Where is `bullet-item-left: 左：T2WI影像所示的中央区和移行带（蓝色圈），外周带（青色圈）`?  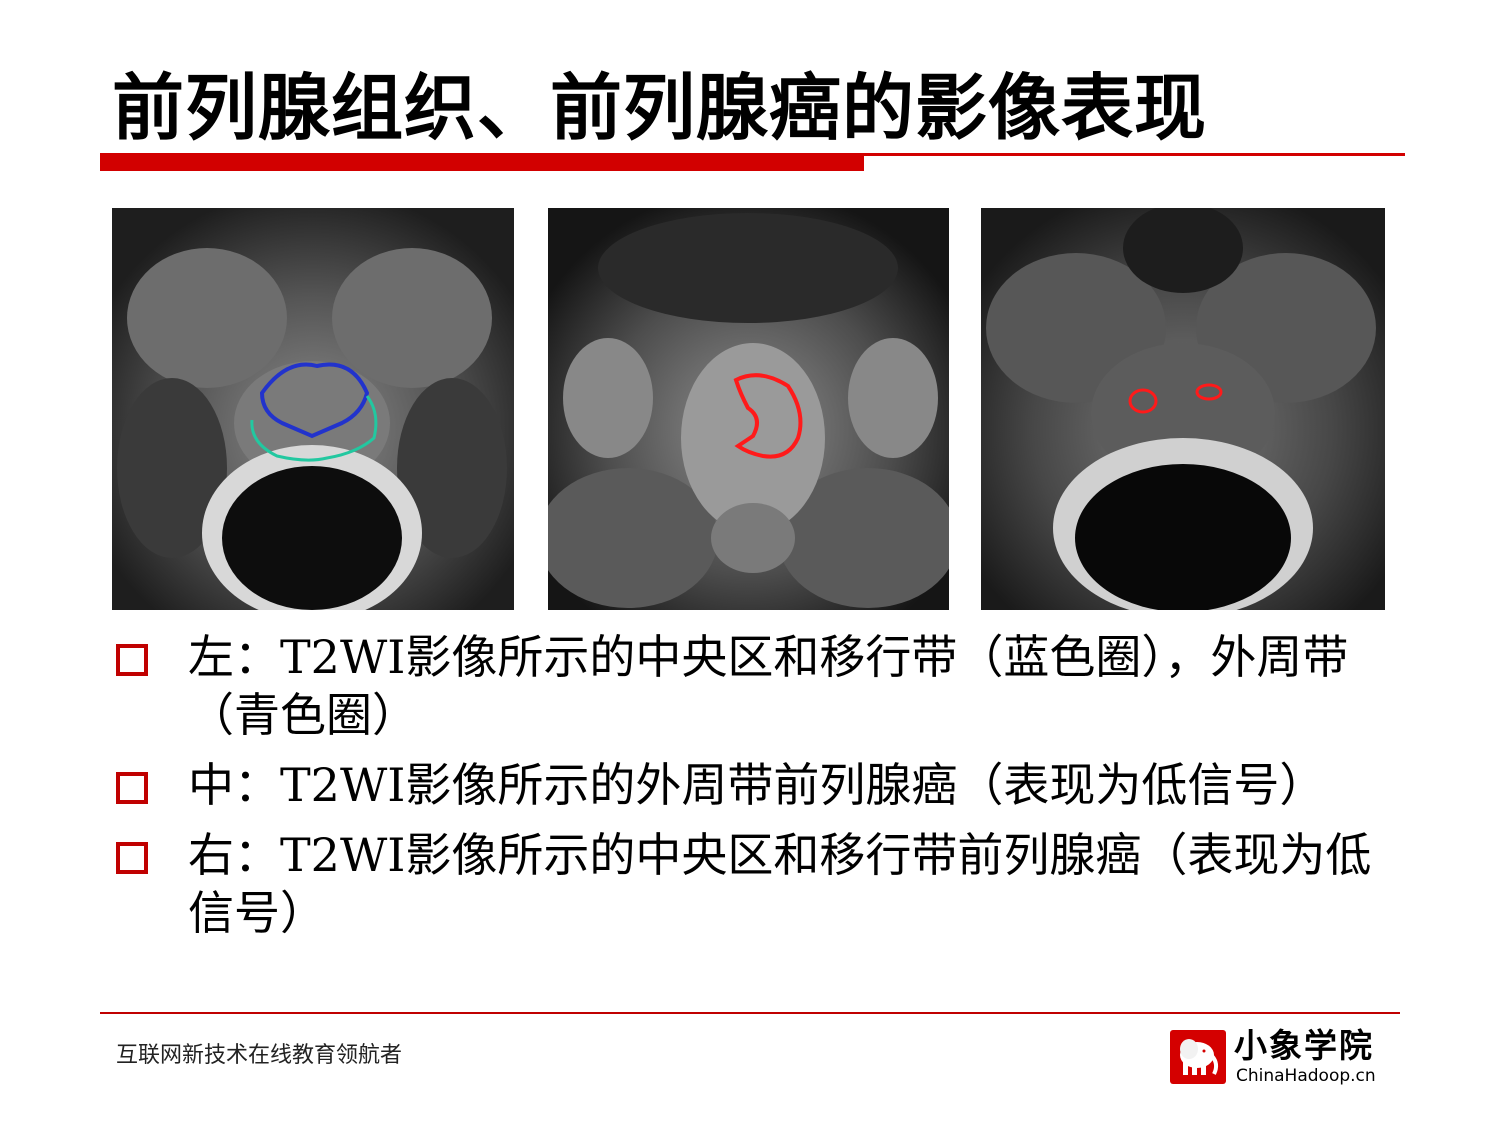
bullet-item-left: 左：T2WI影像所示的中央区和移行带（蓝色圈），外周带（青色圈） is located at coordinates (762, 686).